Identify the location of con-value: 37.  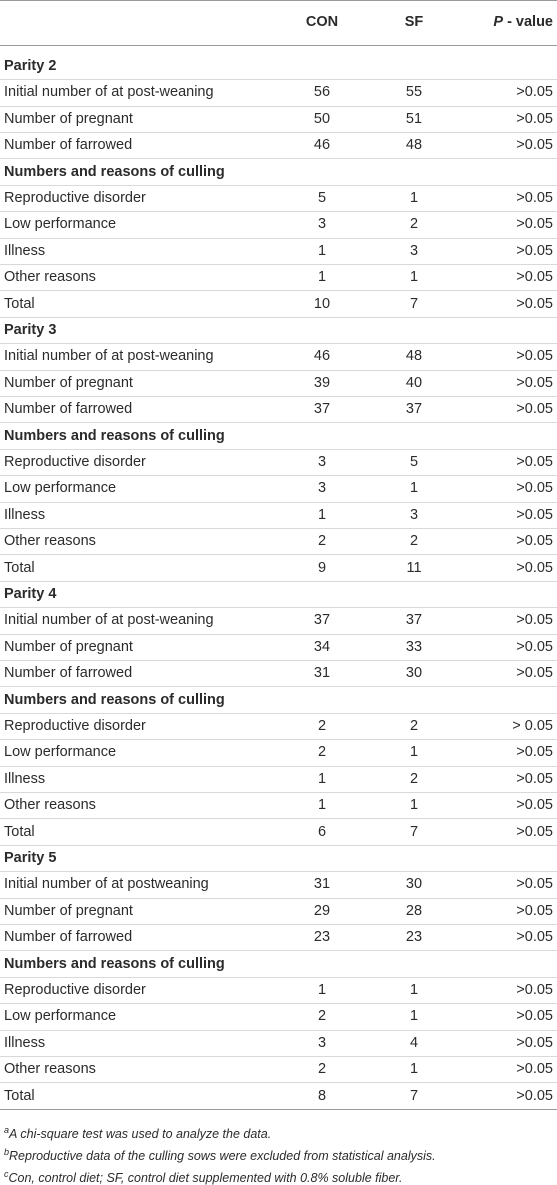
(322, 620).